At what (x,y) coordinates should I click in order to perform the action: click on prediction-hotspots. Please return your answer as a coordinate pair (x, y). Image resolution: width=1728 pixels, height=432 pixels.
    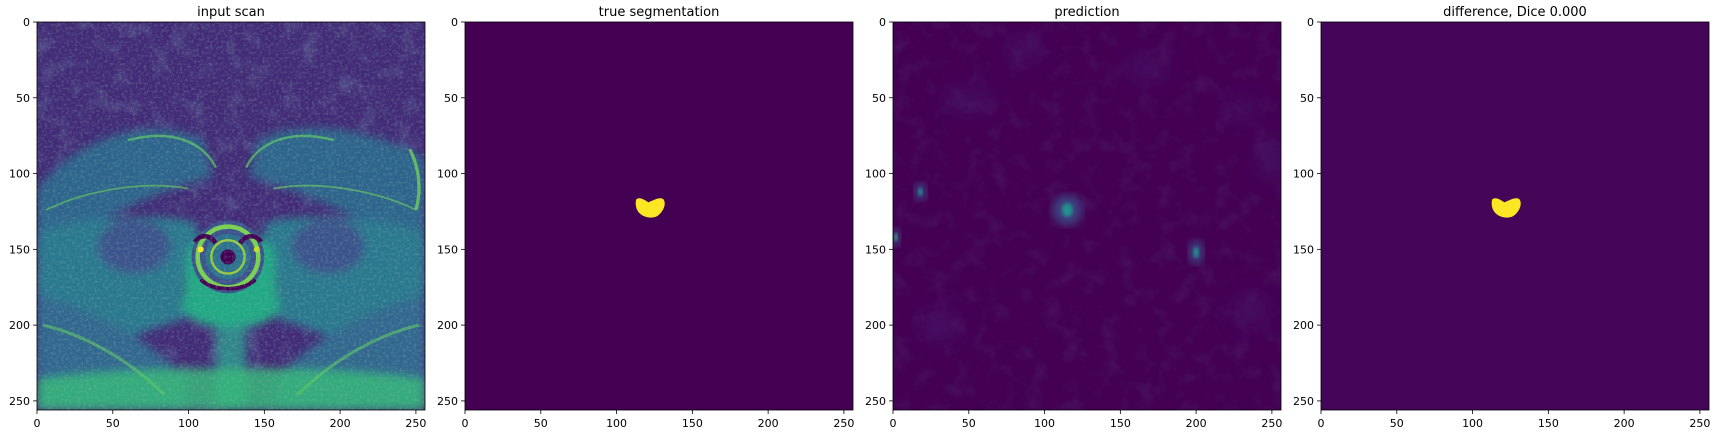
    Looking at the image, I should click on (1048, 223).